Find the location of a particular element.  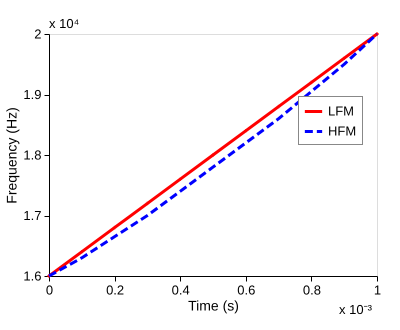

x-axis-title: Time (s) is located at coordinates (213, 306).